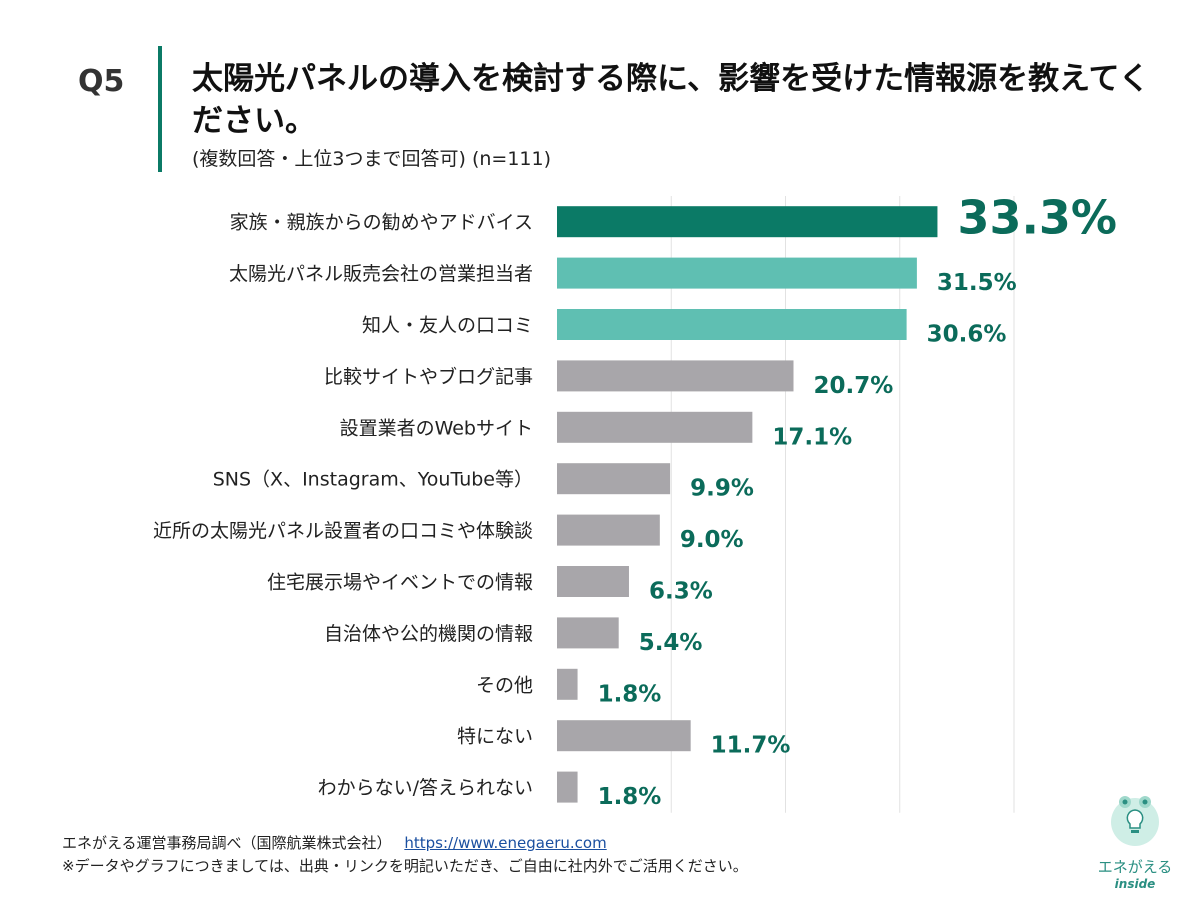 This screenshot has height=900, width=1200. Describe the element at coordinates (101, 81) in the screenshot. I see `question-number: Q5` at that location.